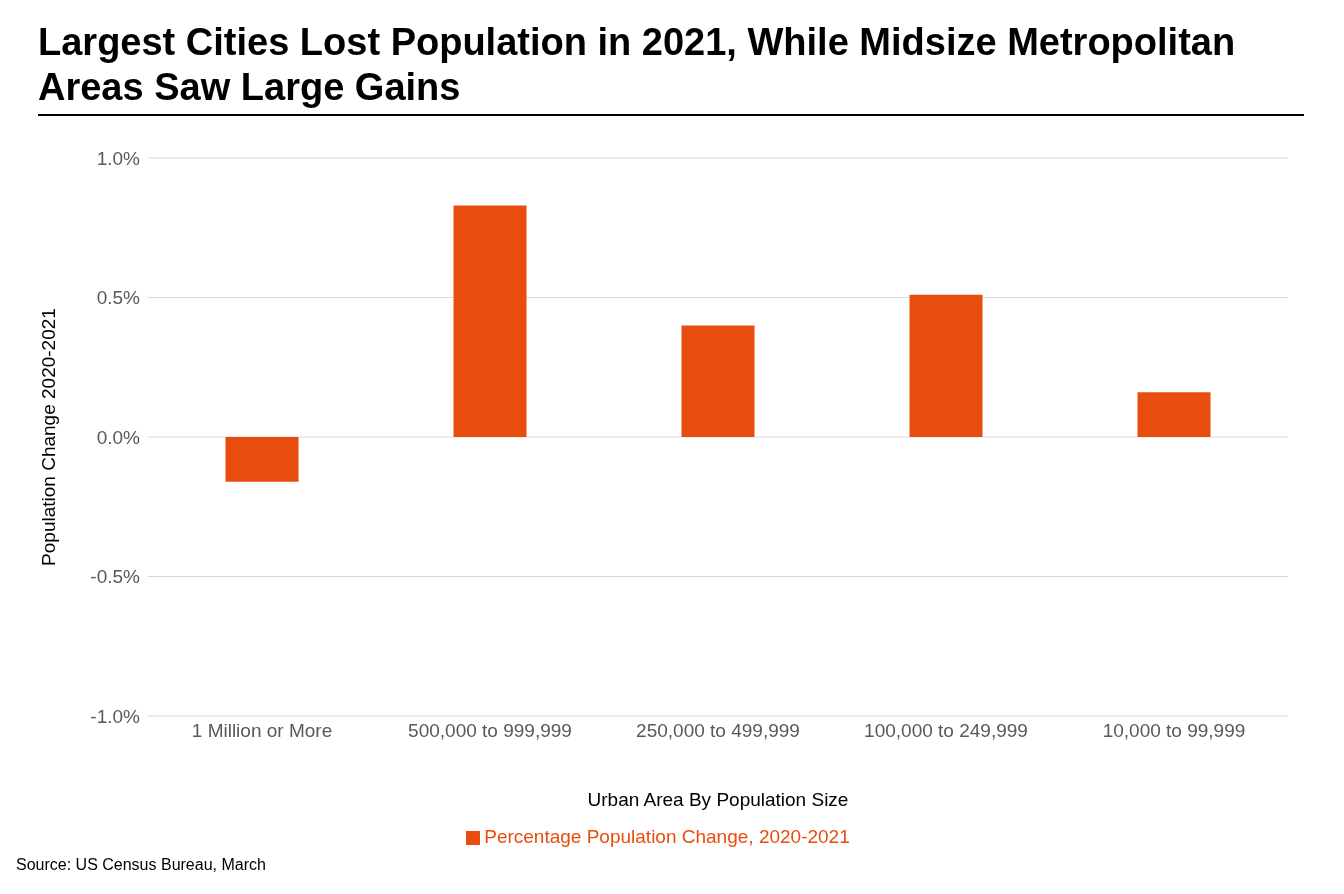 The width and height of the screenshot is (1344, 894). I want to click on y-tick-label: -0.5%, so click(115, 577).